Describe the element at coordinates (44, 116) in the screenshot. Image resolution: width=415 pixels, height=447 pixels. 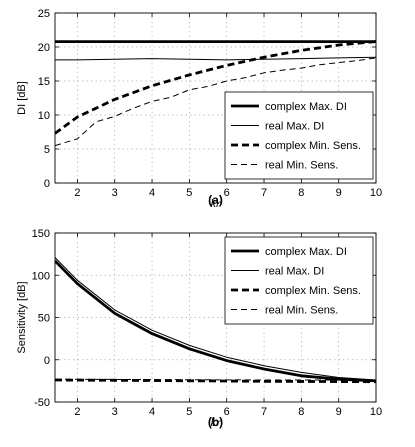
I see `y-tick-label: 10` at that location.